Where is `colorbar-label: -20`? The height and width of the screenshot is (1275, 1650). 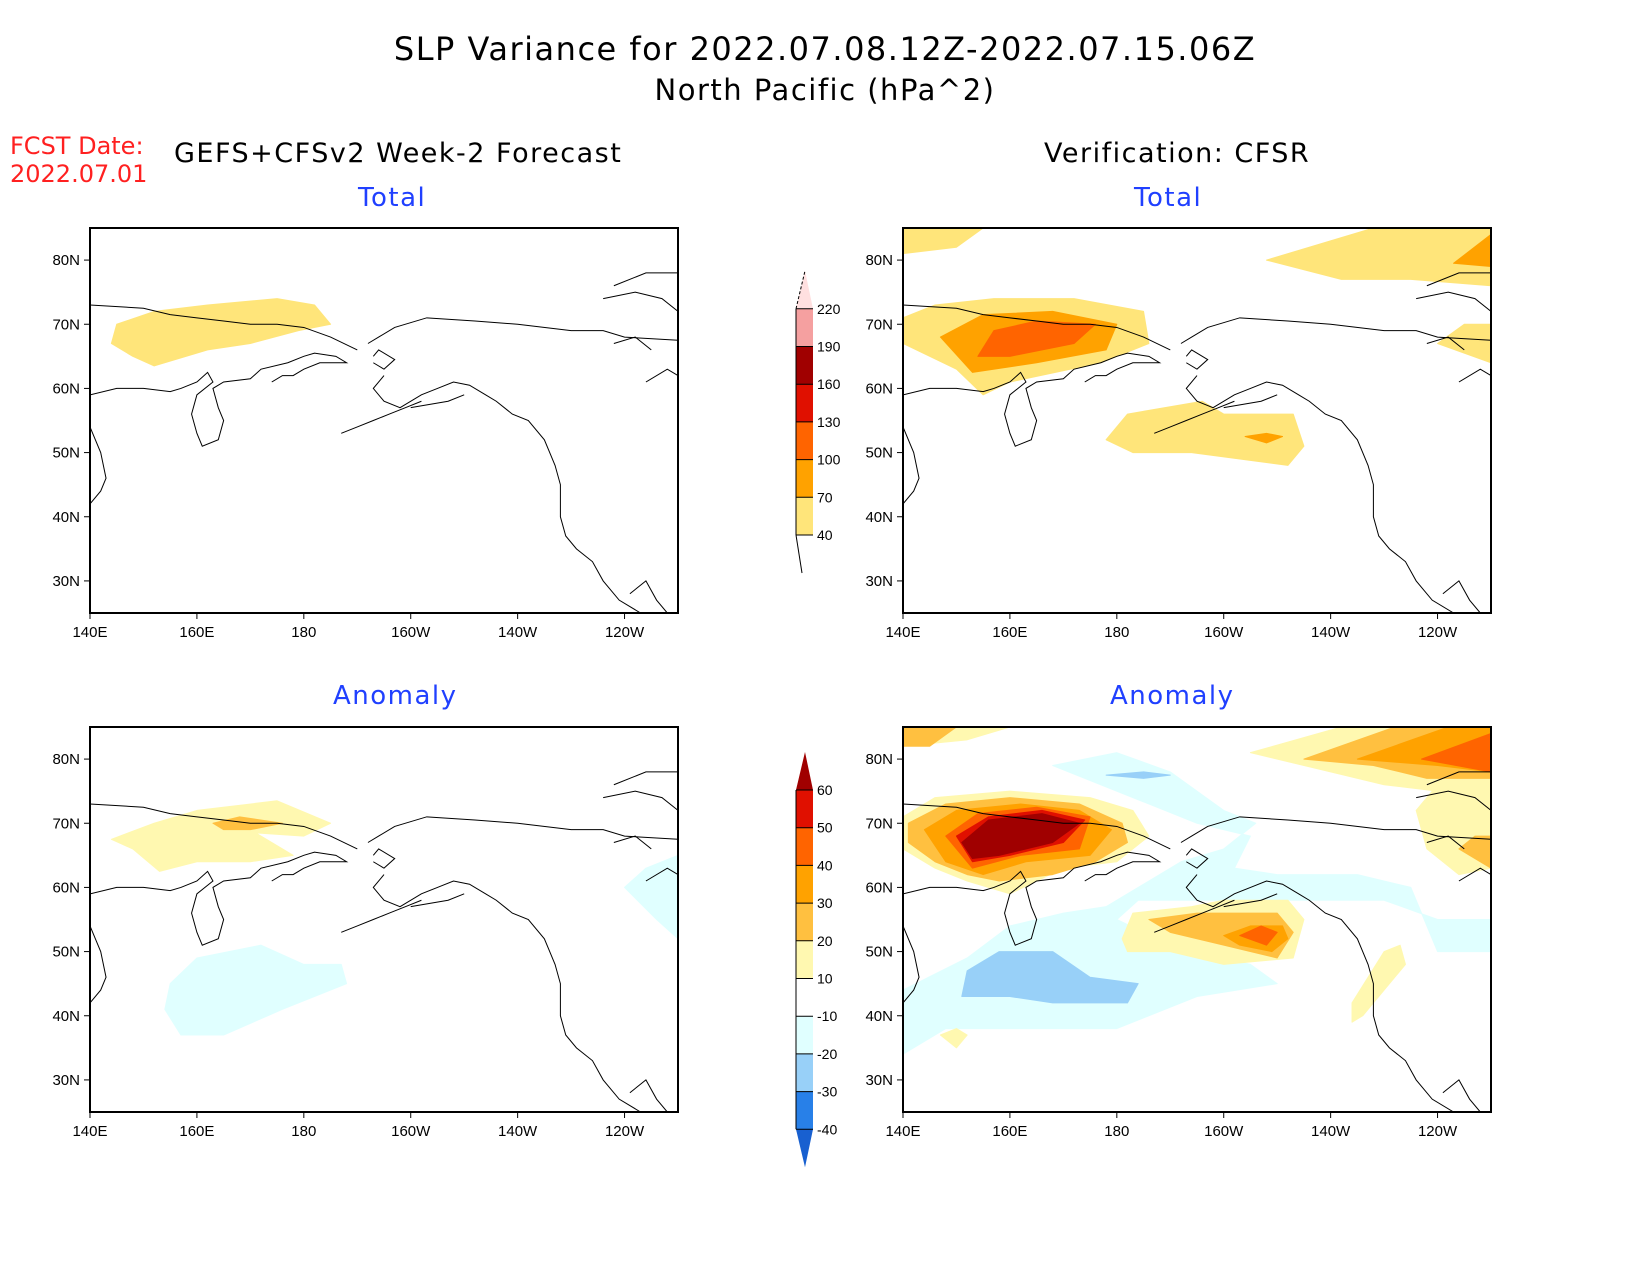 colorbar-label: -20 is located at coordinates (827, 1054).